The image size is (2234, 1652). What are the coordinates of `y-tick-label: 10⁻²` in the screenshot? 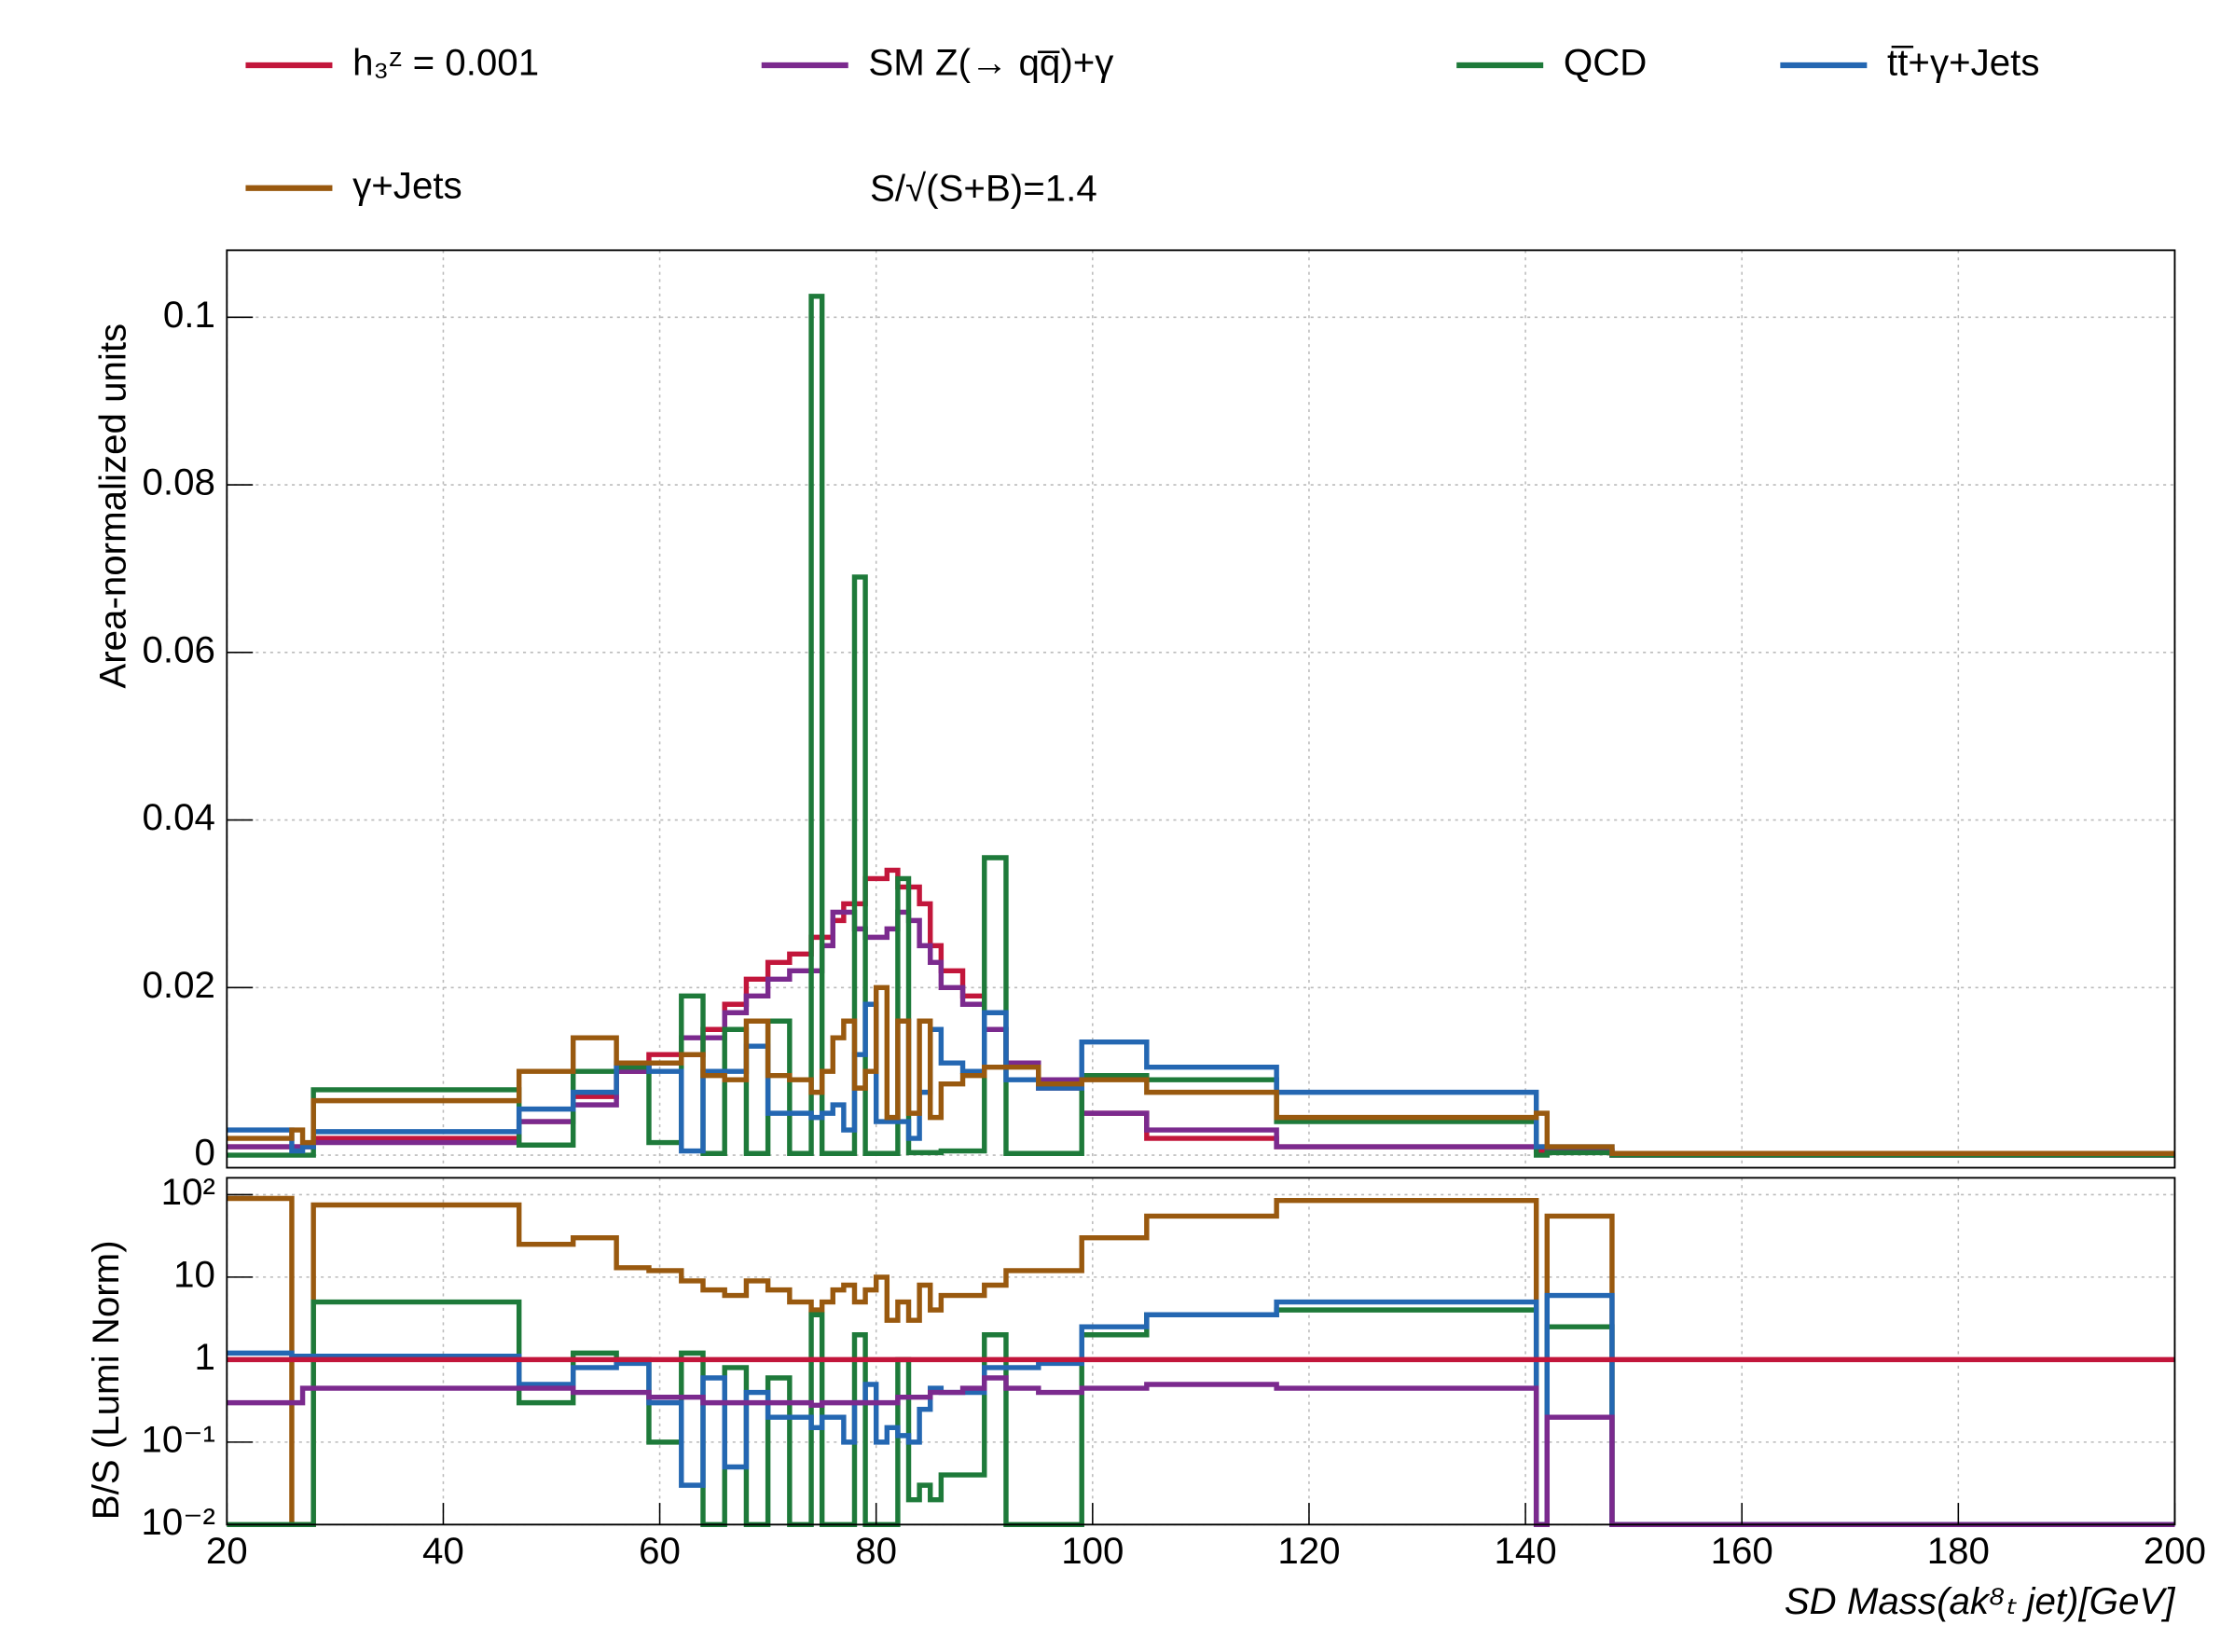 It's located at (177, 1522).